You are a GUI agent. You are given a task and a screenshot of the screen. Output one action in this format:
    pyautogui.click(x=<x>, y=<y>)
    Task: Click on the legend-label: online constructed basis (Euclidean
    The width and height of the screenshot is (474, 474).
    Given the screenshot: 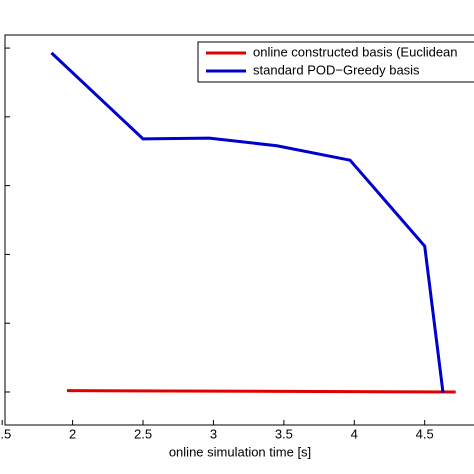 What is the action you would take?
    pyautogui.click(x=355, y=51)
    